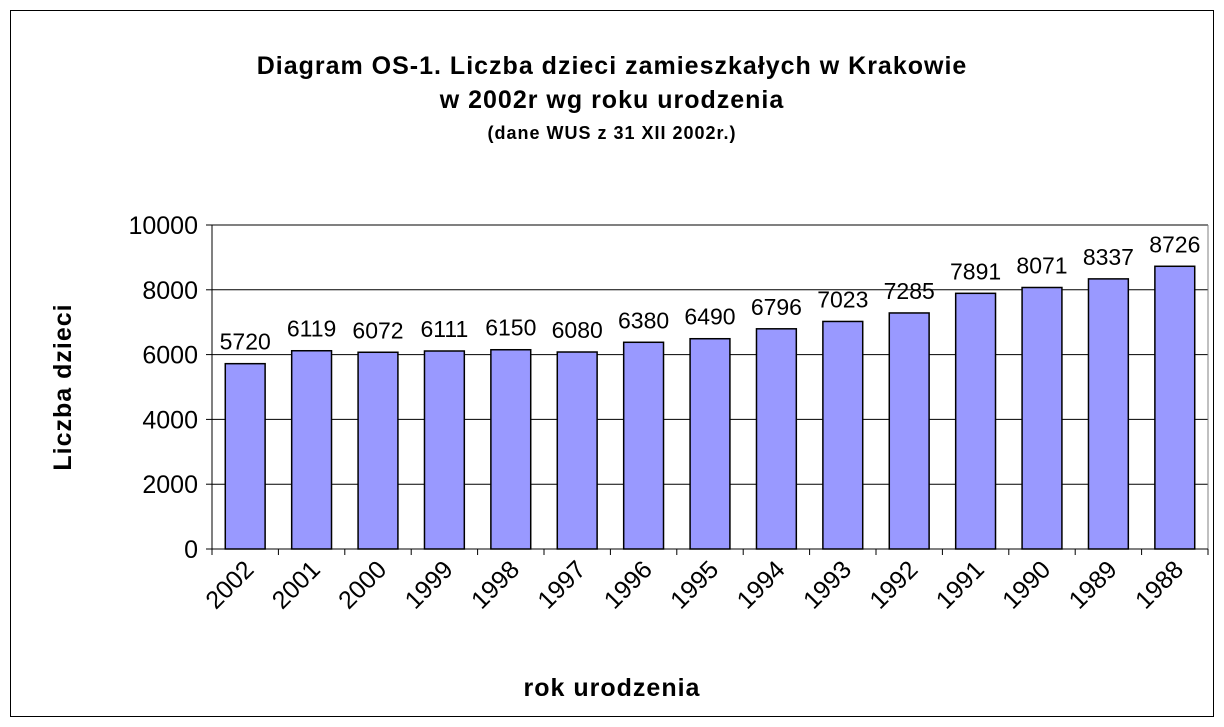 This screenshot has width=1224, height=727. What do you see at coordinates (170, 420) in the screenshot?
I see `y-tick-label: 4000` at bounding box center [170, 420].